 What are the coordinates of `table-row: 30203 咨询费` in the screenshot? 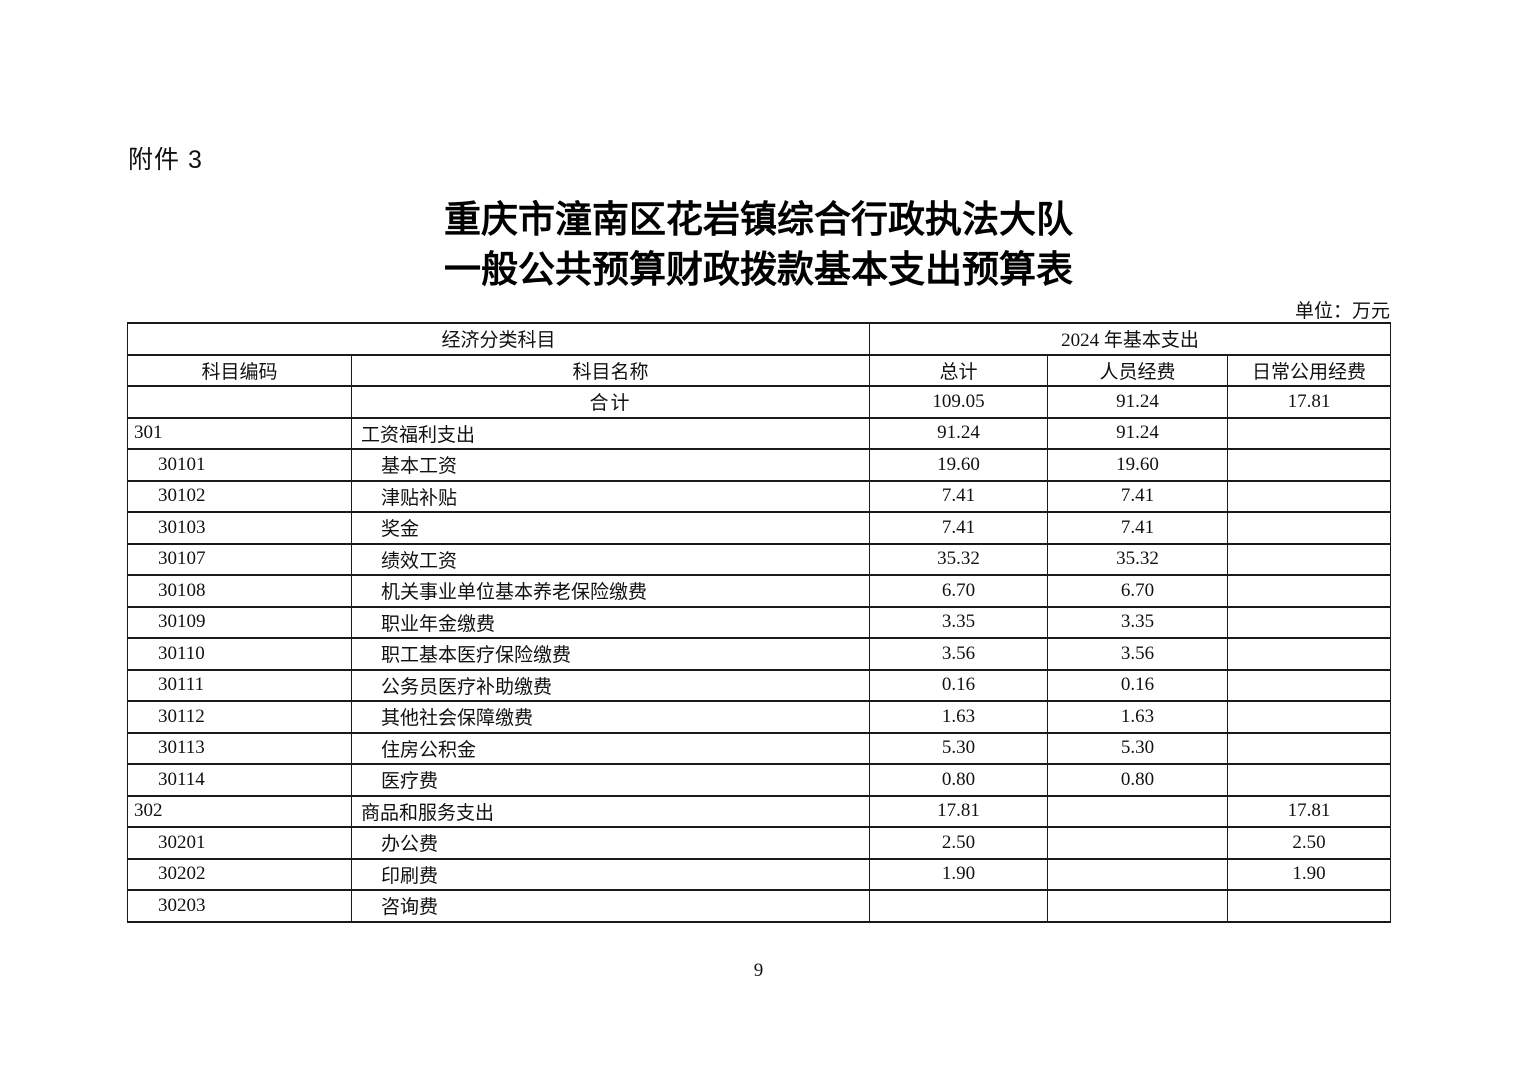 It's located at (759, 906).